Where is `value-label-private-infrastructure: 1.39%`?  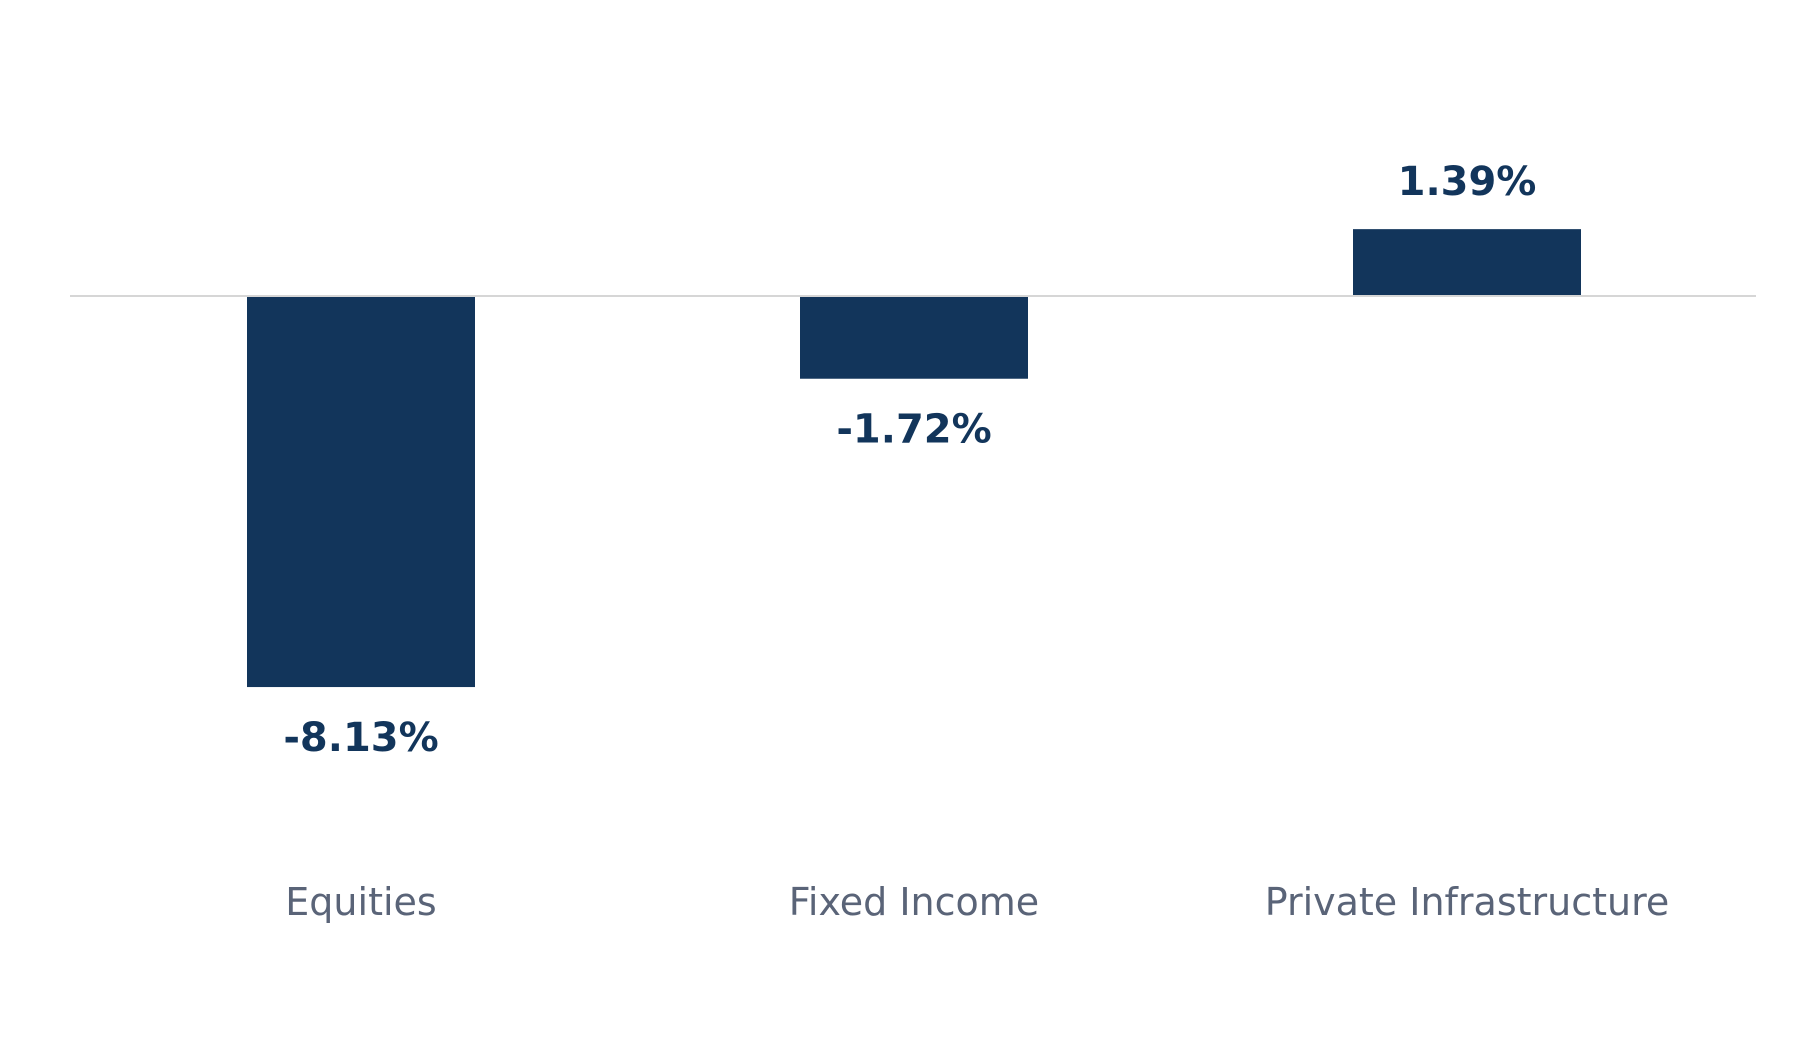
value-label-private-infrastructure: 1.39% is located at coordinates (1467, 182).